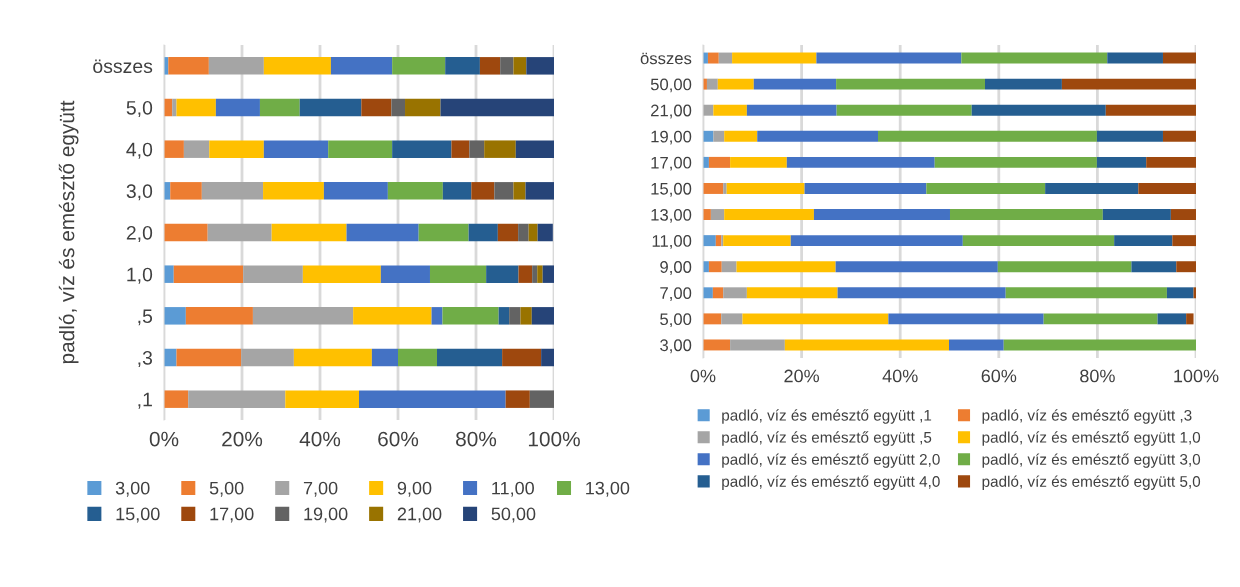  Describe the element at coordinates (513, 489) in the screenshot. I see `legend-label: 11,00` at that location.